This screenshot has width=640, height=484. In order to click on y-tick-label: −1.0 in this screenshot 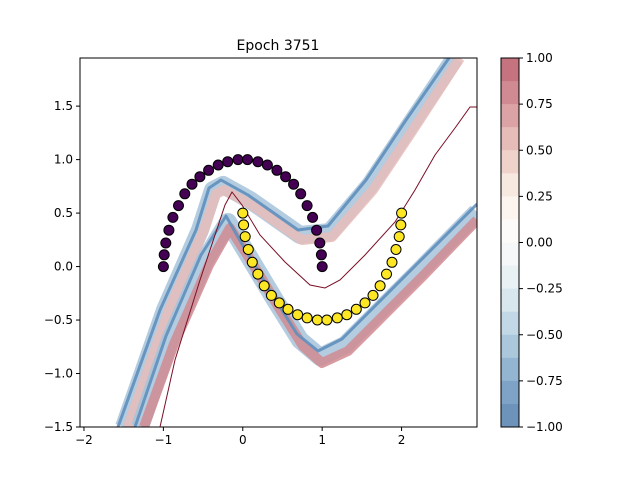, I will do `click(58, 374)`.